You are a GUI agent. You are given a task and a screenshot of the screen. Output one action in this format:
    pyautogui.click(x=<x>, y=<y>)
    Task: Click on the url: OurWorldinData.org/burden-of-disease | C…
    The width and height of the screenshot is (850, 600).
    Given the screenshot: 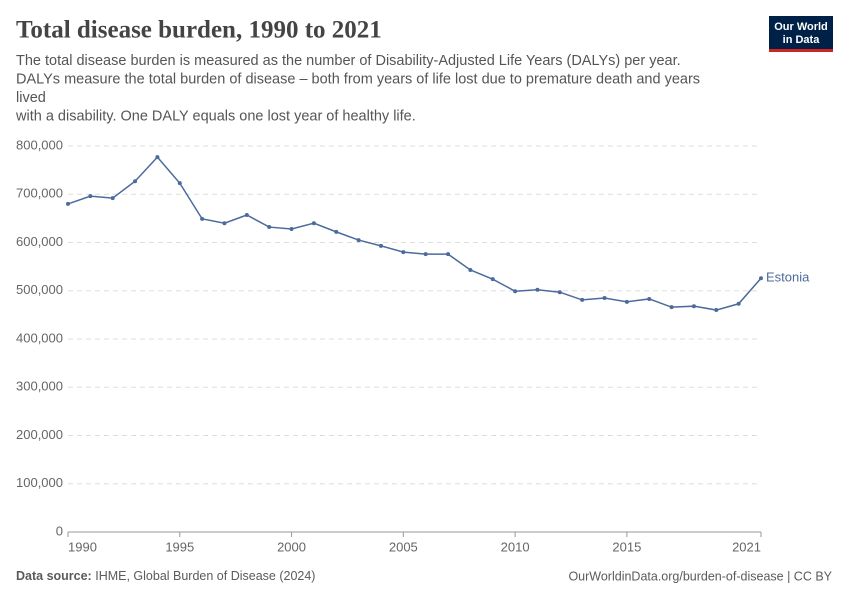 What is the action you would take?
    pyautogui.click(x=700, y=576)
    